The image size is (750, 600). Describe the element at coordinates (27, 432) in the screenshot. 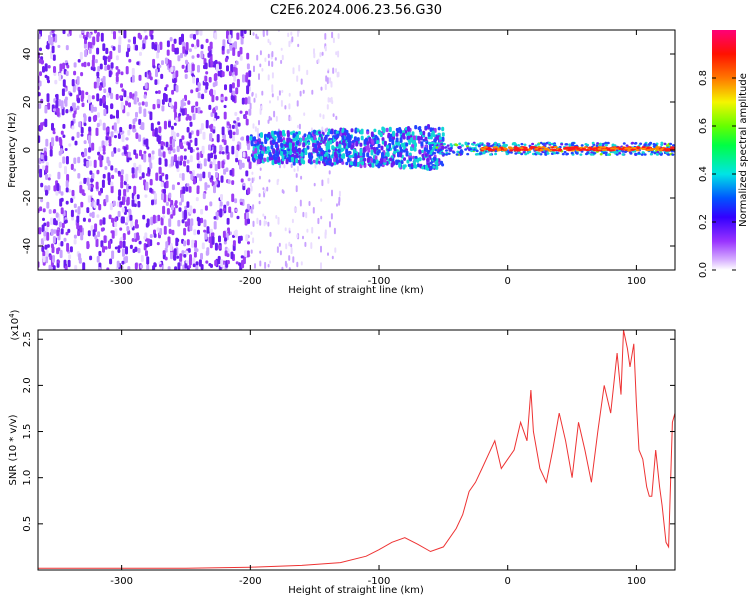

I see `snr-y-tick-label: 1.5` at that location.